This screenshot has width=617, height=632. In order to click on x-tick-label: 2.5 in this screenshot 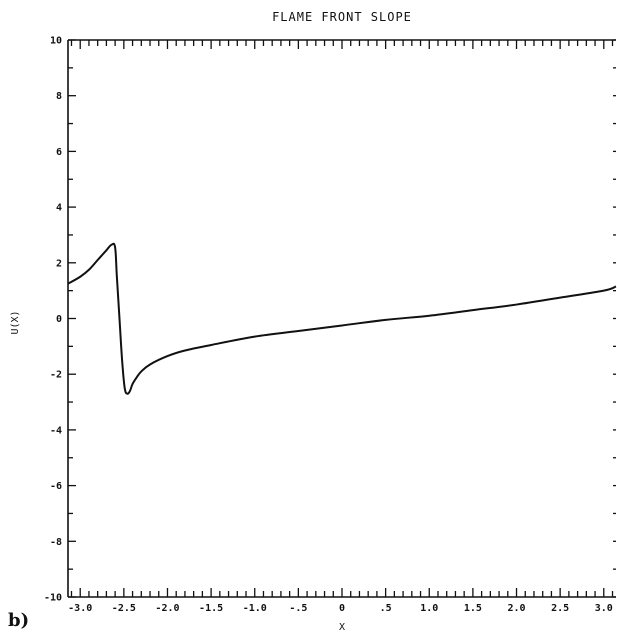, I will do `click(560, 608)`.